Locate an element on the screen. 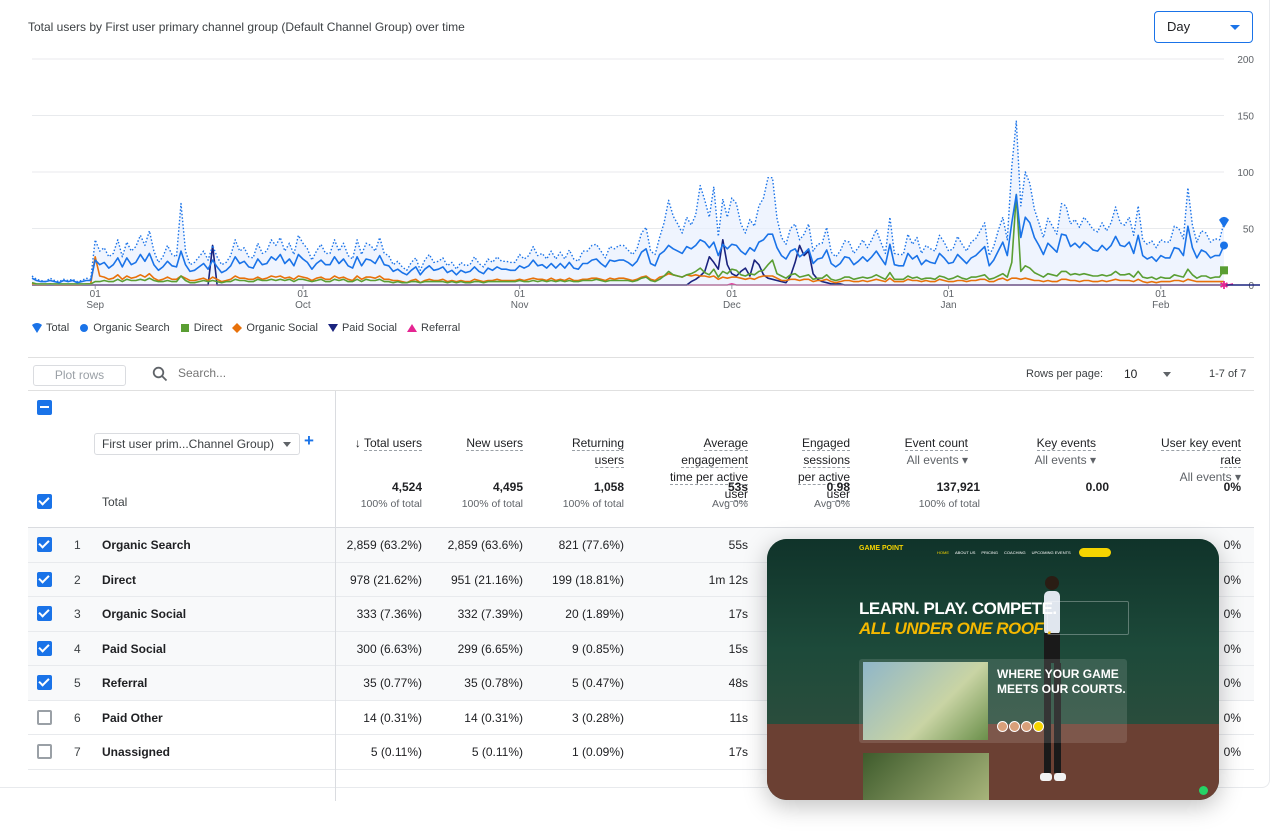 This screenshot has height=835, width=1280. preview-logo: GAME POINT is located at coordinates (881, 548).